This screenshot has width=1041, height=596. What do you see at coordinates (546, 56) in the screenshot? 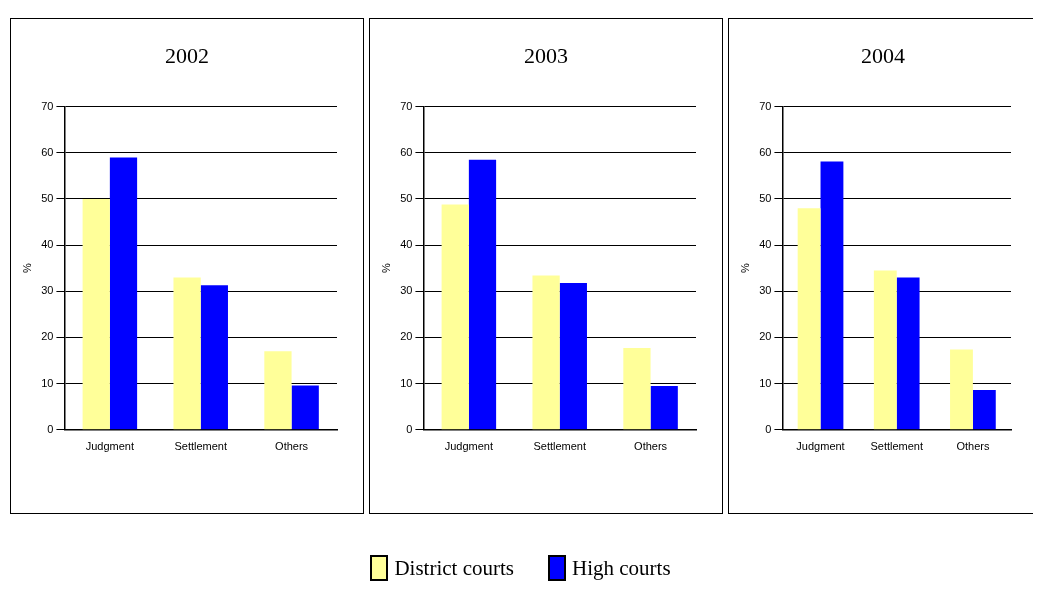
I see `chart-title: 2003` at bounding box center [546, 56].